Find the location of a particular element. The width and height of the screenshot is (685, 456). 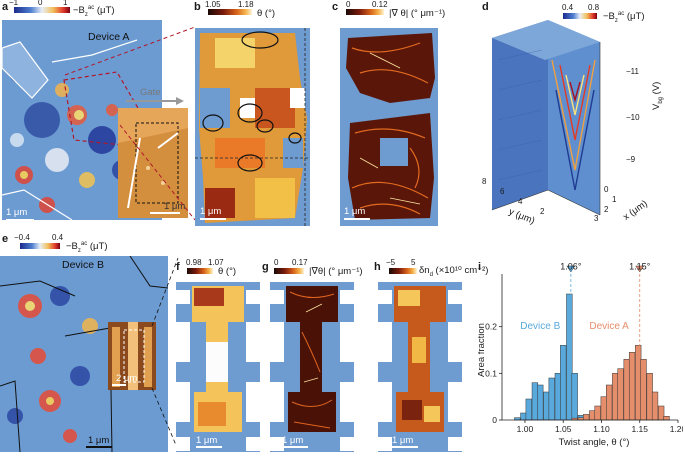

scalebar-a-inset-text: 1 μm is located at coordinates (175, 206).